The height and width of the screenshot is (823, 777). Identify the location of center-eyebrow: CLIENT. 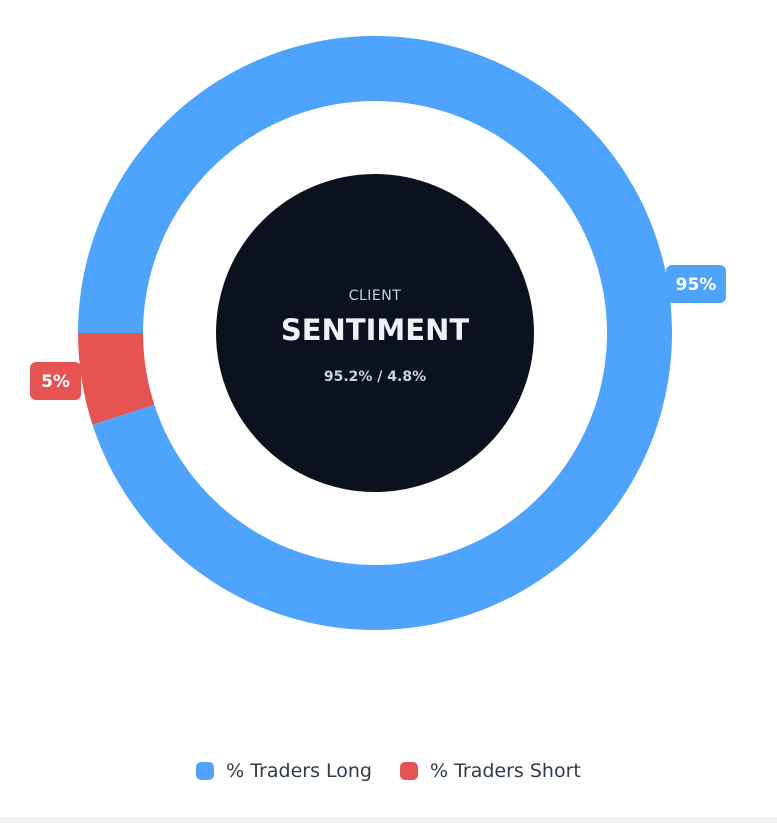
(375, 296).